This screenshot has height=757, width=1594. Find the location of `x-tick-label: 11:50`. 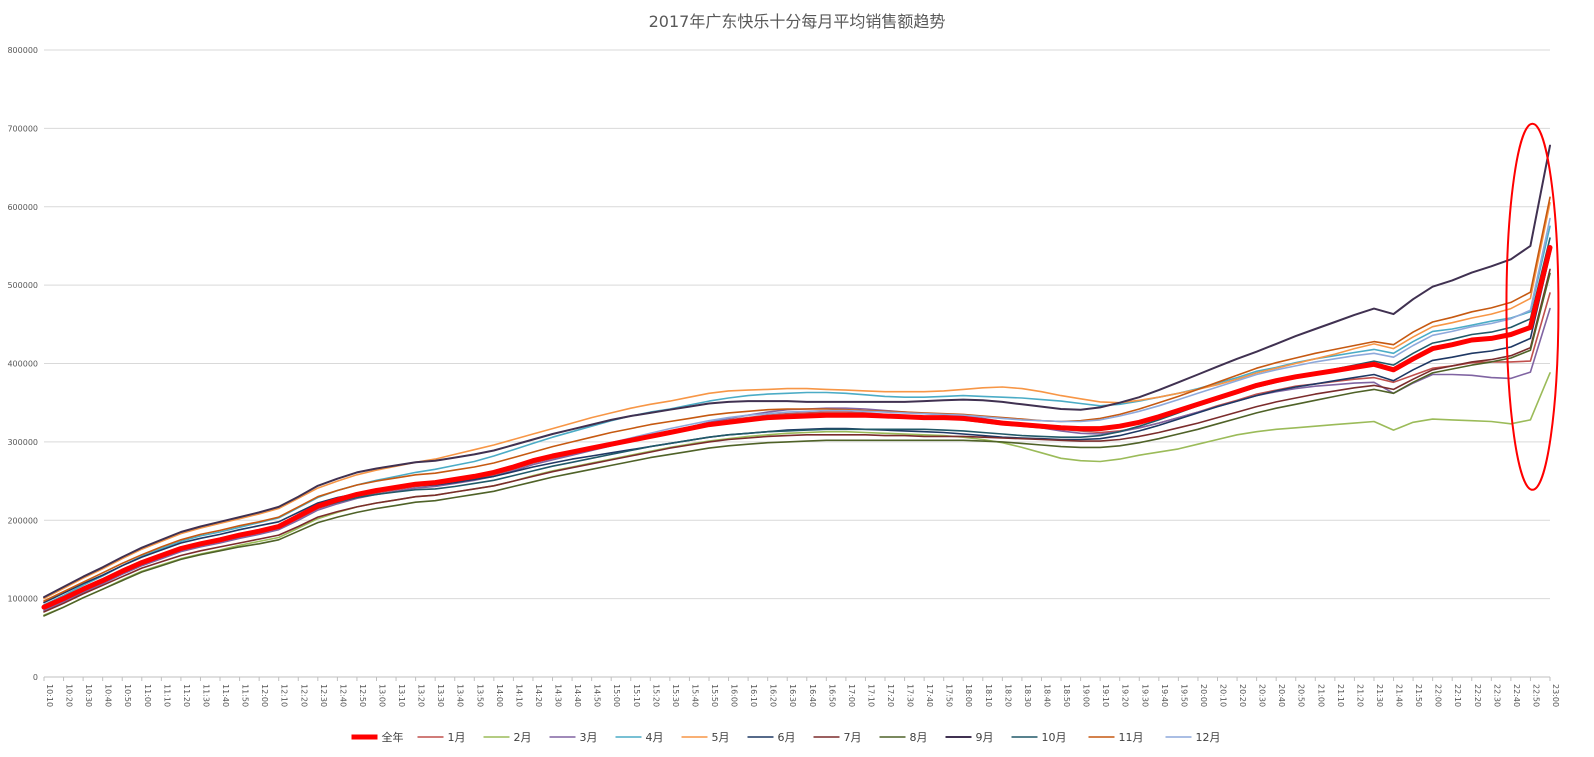

x-tick-label: 11:50 is located at coordinates (245, 695).